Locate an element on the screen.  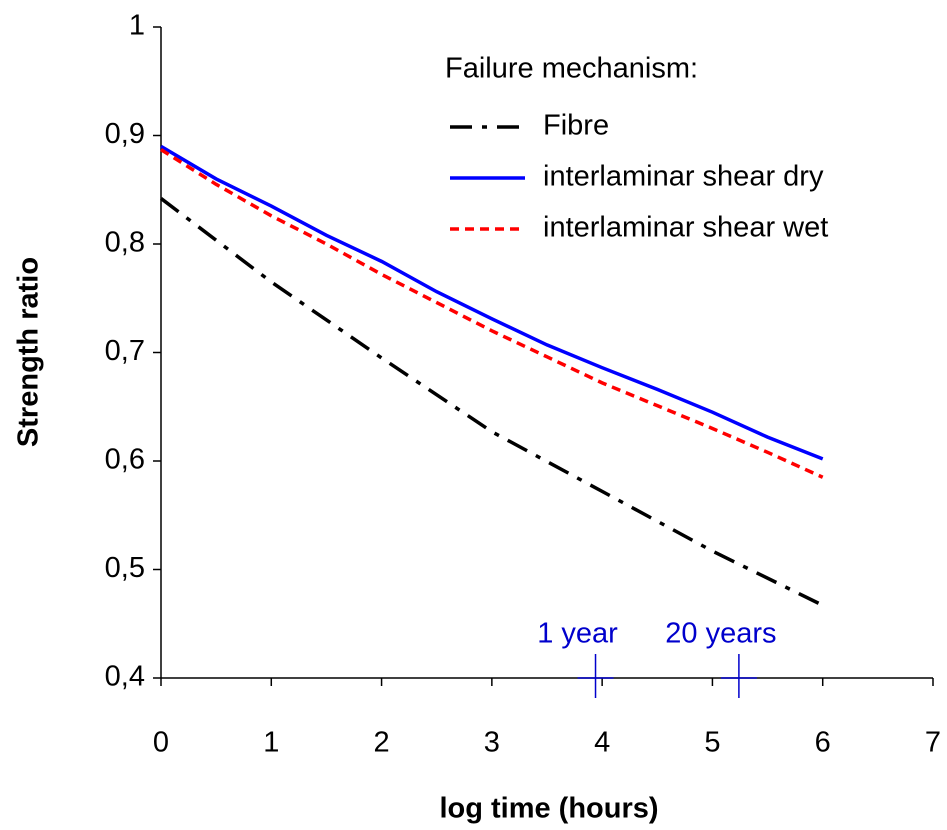
legend-label: interlaminar shear wet is located at coordinates (685, 228).